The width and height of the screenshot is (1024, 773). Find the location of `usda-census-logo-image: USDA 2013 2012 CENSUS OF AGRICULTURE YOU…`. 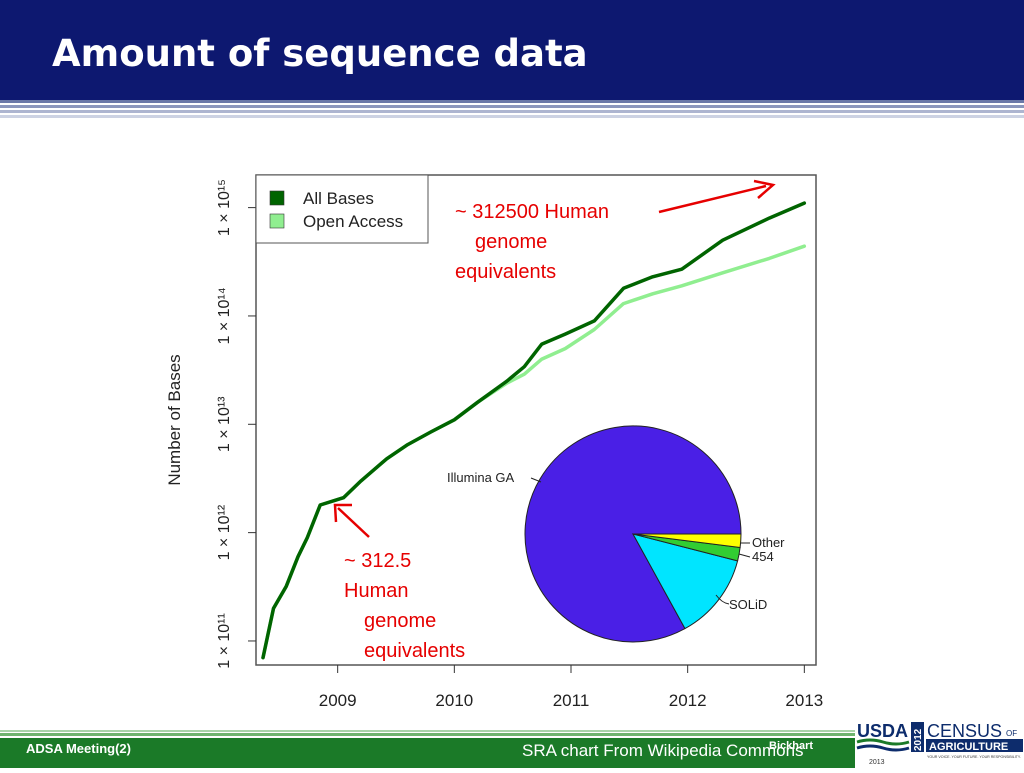

usda-census-logo-image: USDA 2013 2012 CENSUS OF AGRICULTURE YOU… is located at coordinates (939, 743).